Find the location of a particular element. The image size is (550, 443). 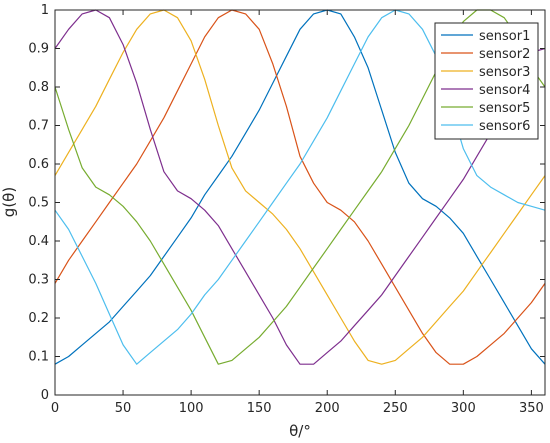

y-tick-label: 0.9 is located at coordinates (38, 49).